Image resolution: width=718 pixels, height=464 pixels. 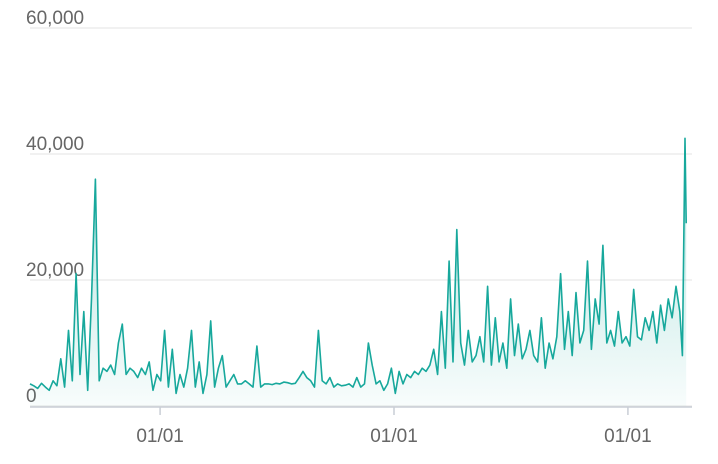 I want to click on y-tick-label: 60,000, so click(x=55, y=18).